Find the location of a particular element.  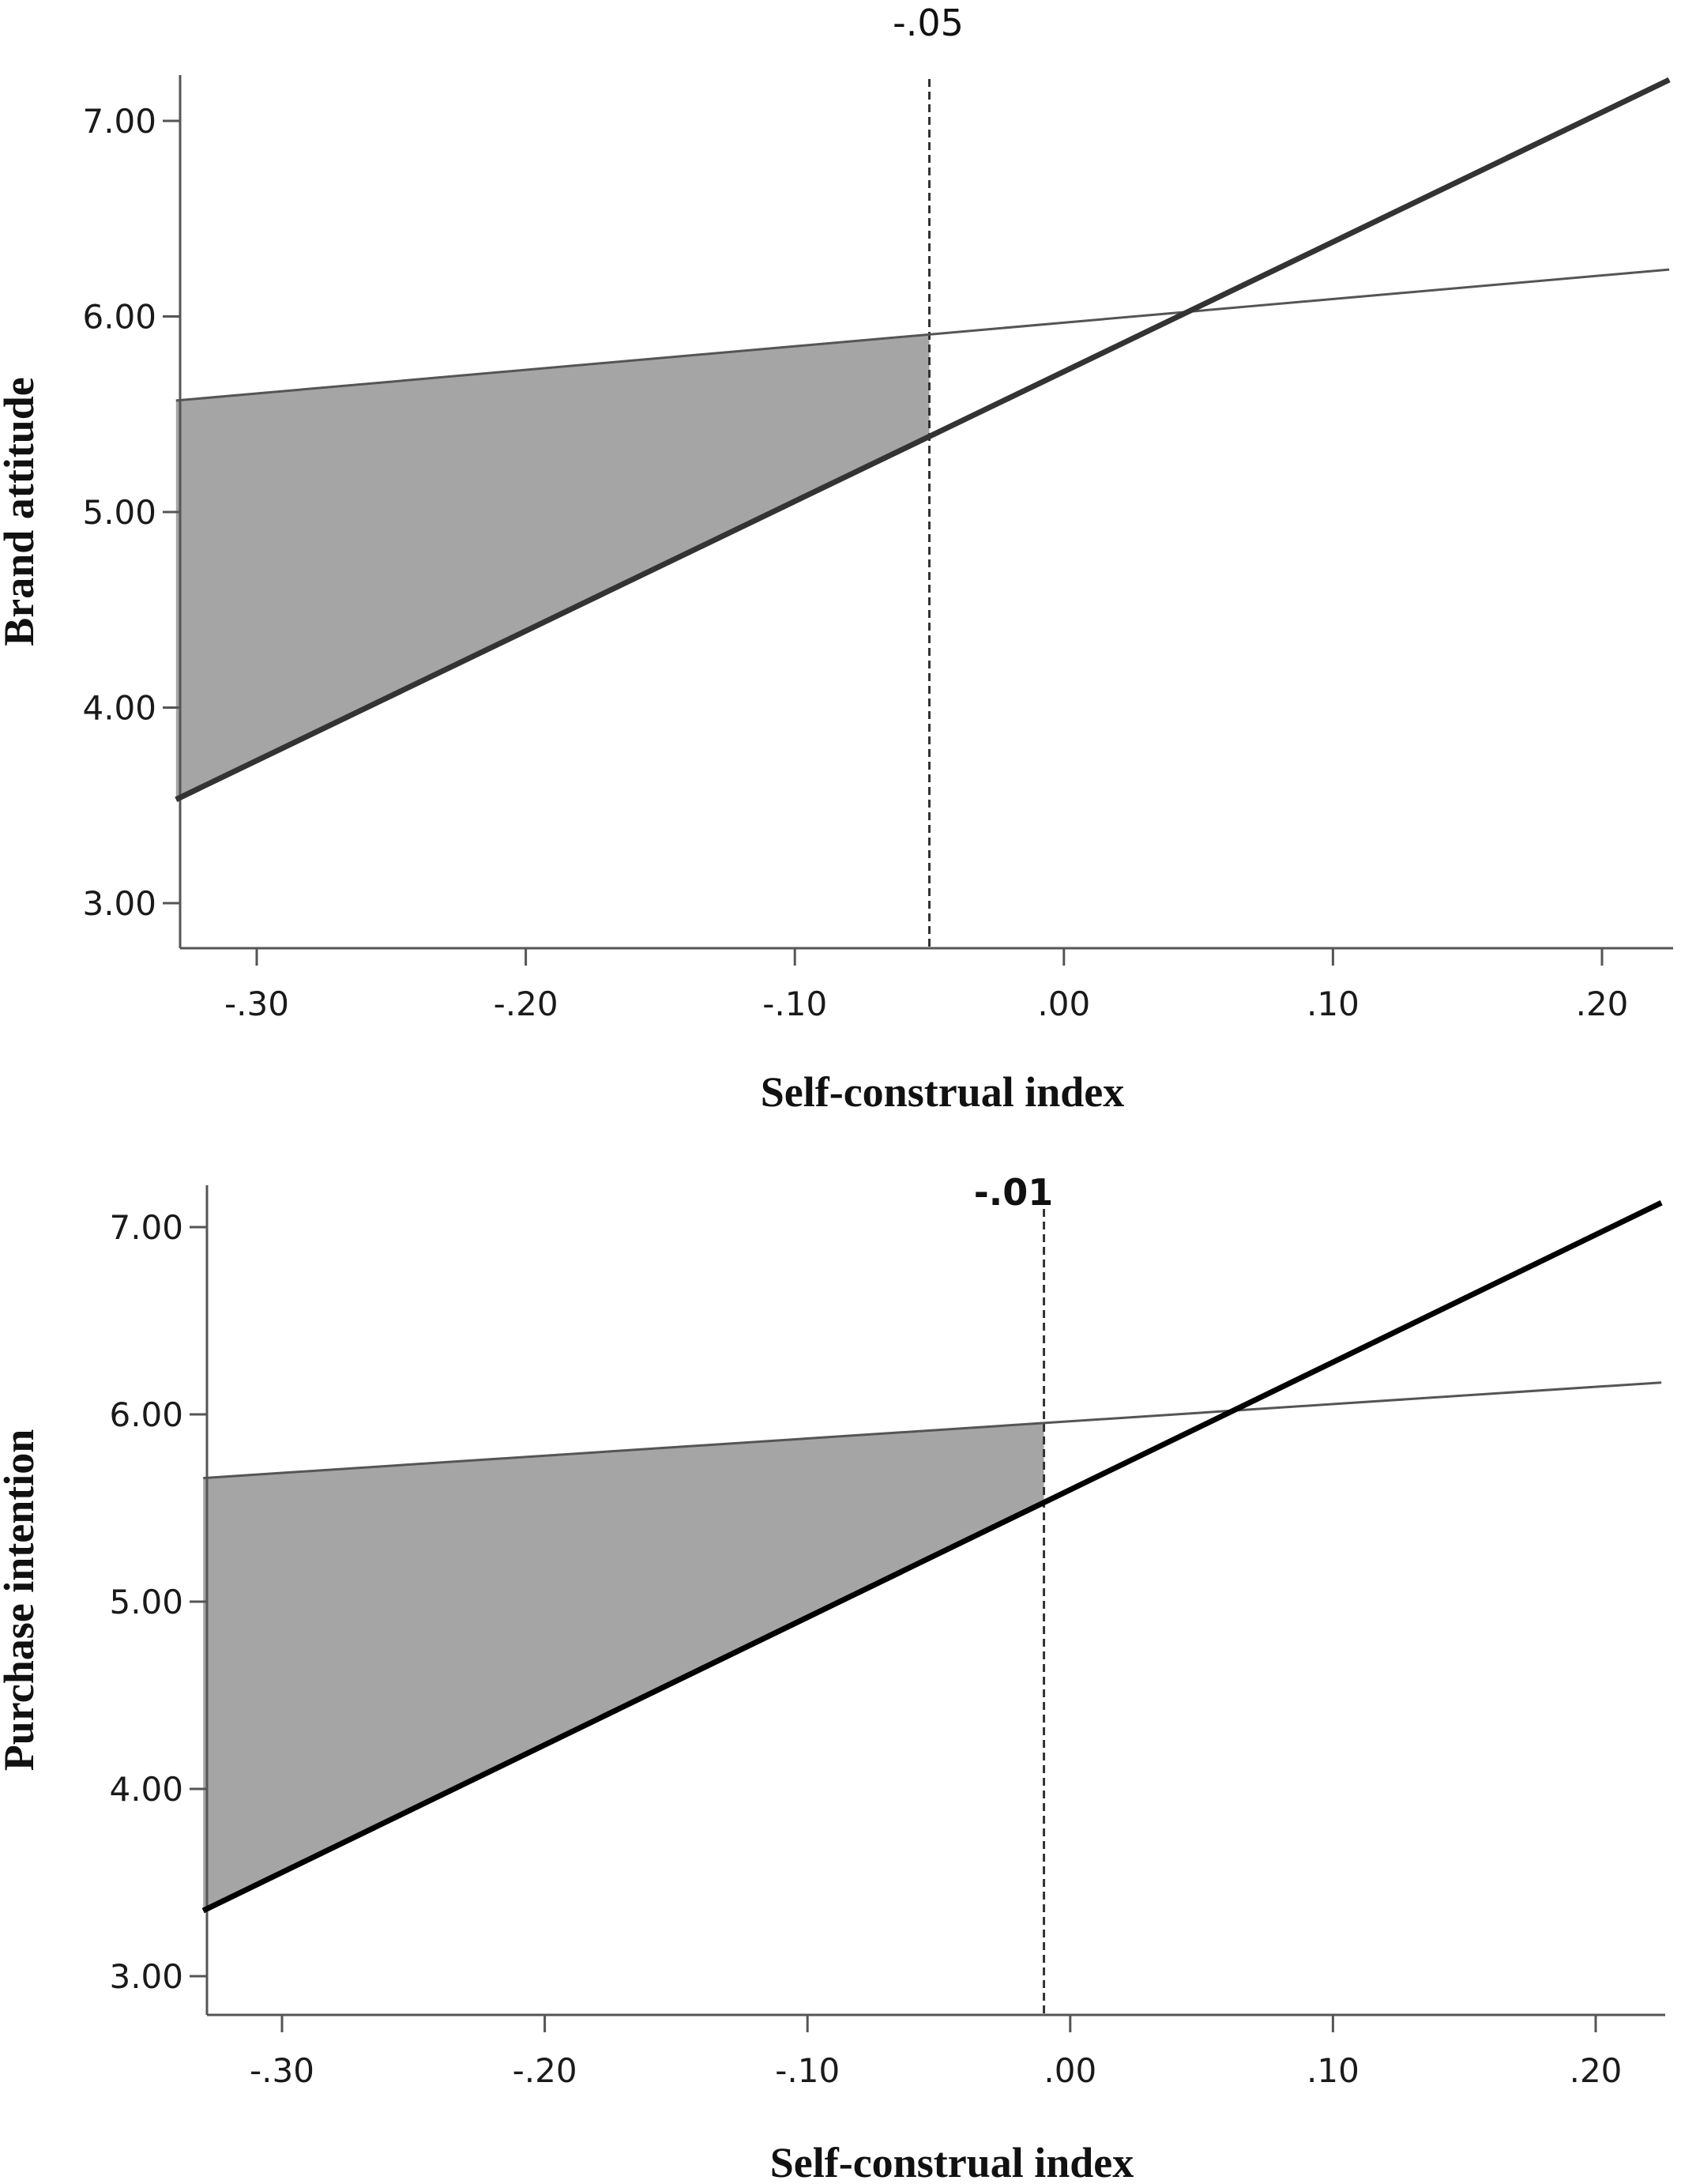

y-axis-title: Brand attitude is located at coordinates (21, 511).